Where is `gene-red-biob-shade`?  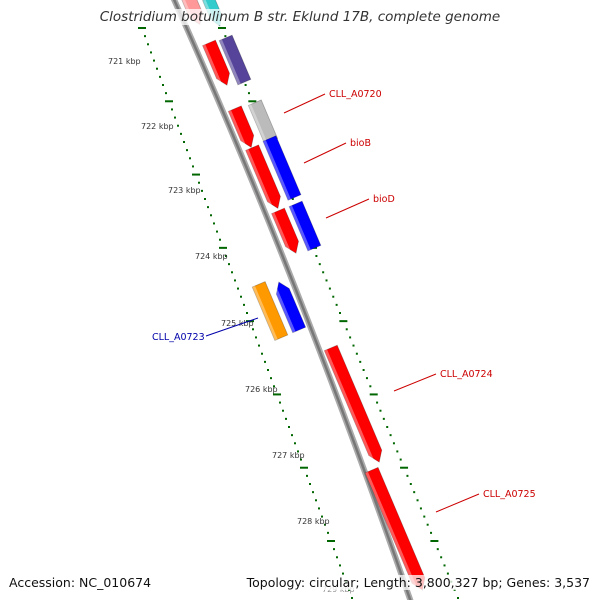 gene-red-biob-shade is located at coordinates (260, 180).